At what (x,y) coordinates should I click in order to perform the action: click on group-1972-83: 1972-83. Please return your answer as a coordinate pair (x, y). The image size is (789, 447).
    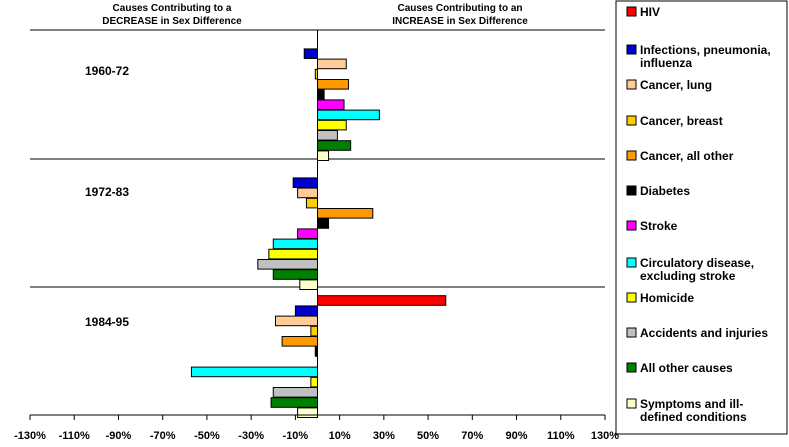
    Looking at the image, I should click on (229, 233).